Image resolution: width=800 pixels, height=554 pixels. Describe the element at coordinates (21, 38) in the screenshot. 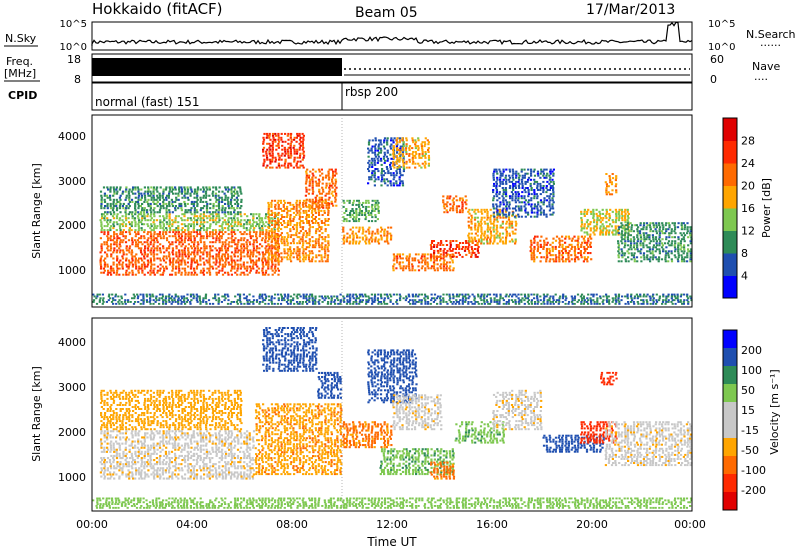

I see `nsky-label: N.Sky` at that location.